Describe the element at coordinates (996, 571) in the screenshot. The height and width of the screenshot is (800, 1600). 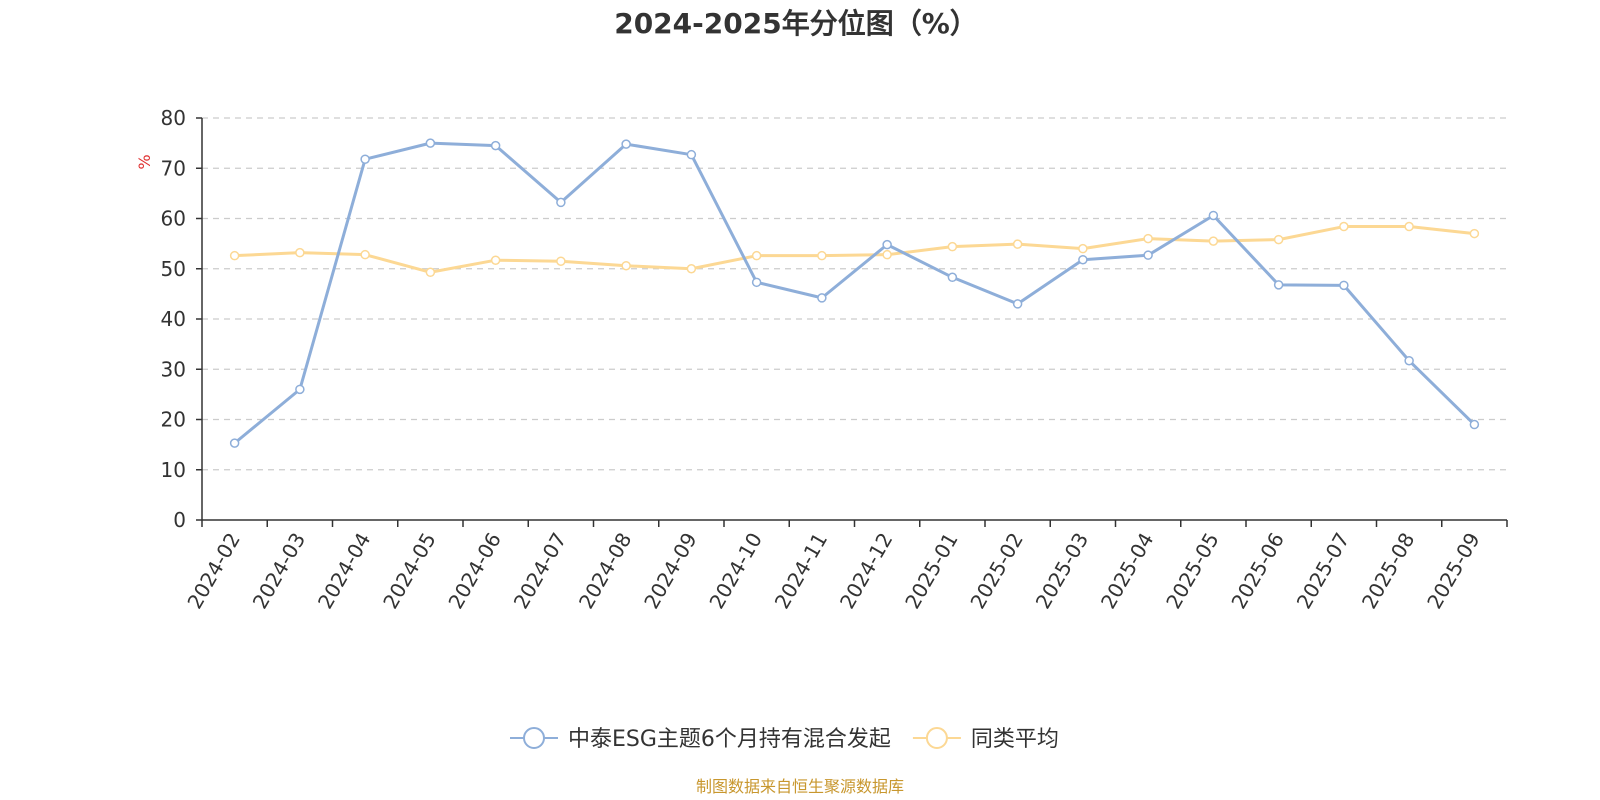
I see `x-tick-label: 2025-02` at that location.